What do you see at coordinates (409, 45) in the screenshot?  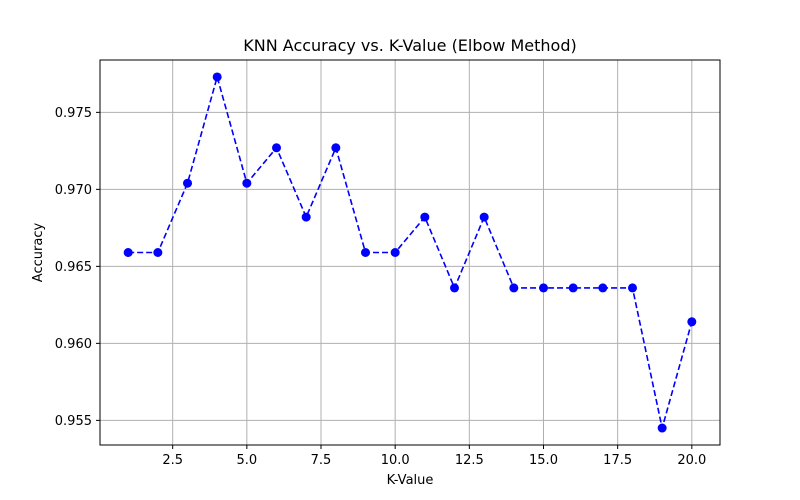 I see `chart-title: KNN Accuracy vs. K-Value (Elbow Method)` at bounding box center [409, 45].